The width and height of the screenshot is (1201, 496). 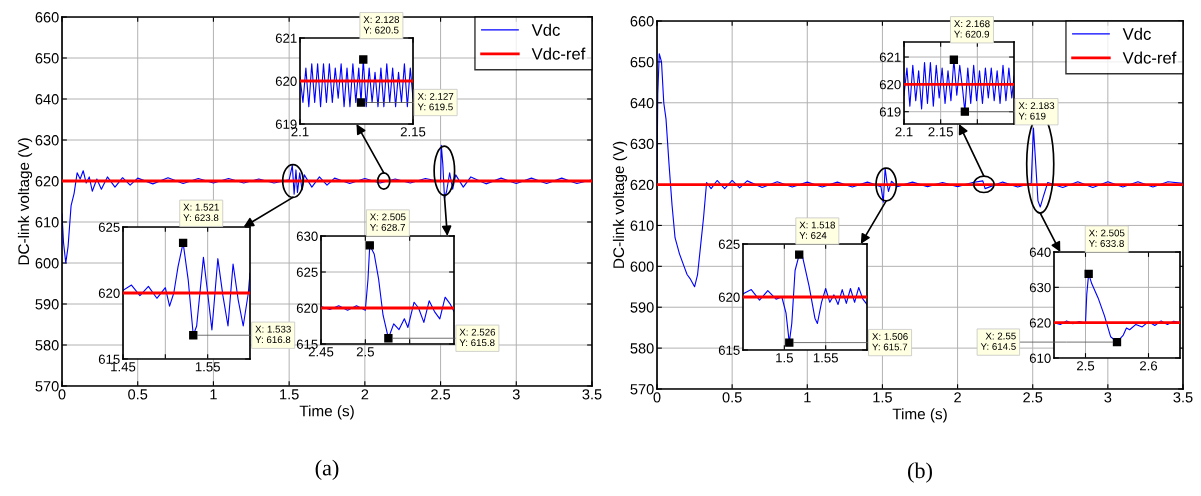 What do you see at coordinates (998, 341) in the screenshot?
I see `annotation: X: 2.55 Y: 614.5` at bounding box center [998, 341].